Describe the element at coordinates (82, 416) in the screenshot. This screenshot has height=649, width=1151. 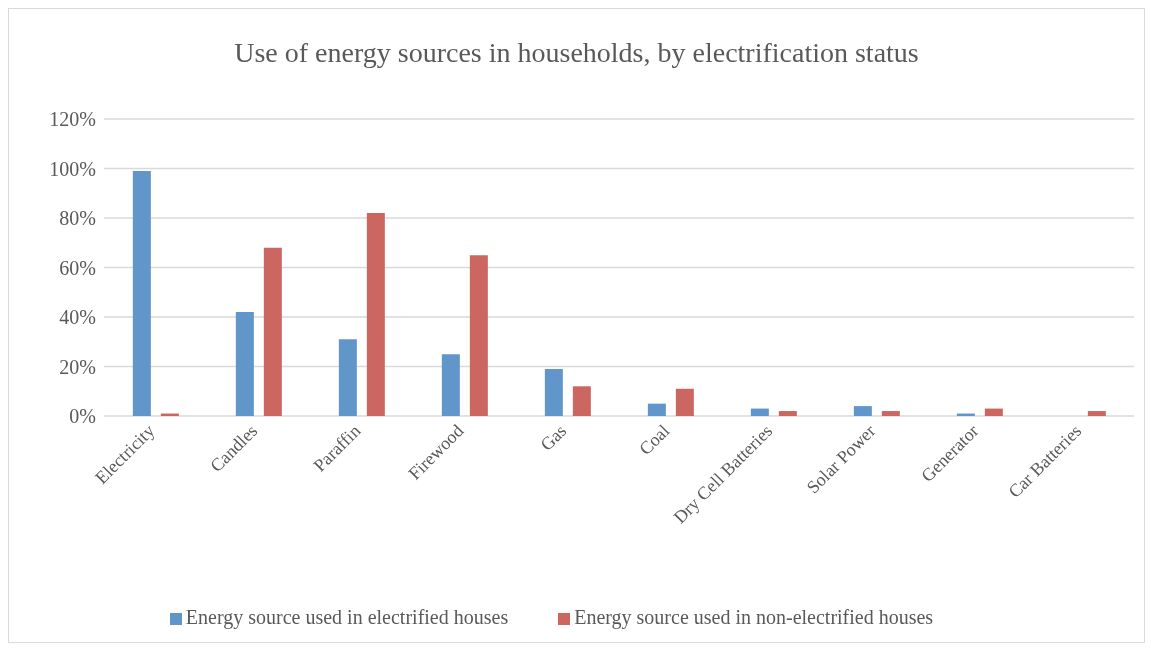
I see `y-tick-label: 0%` at that location.